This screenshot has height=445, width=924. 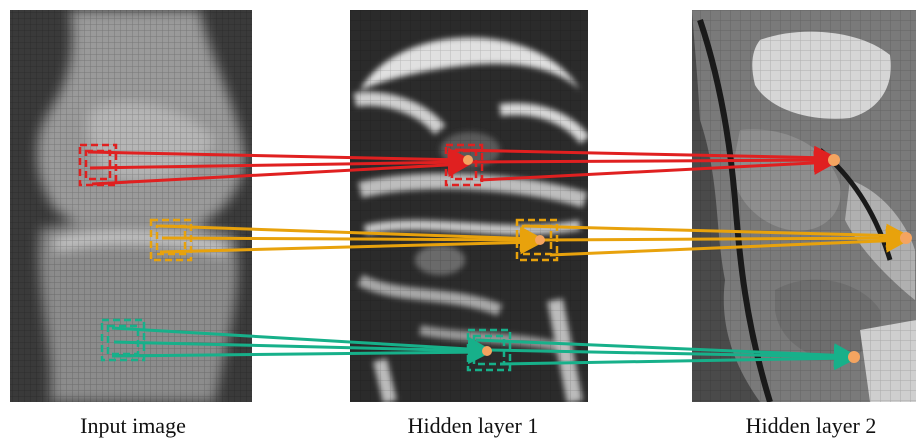 What do you see at coordinates (906, 238) in the screenshot?
I see `dot-orange-hidden2` at bounding box center [906, 238].